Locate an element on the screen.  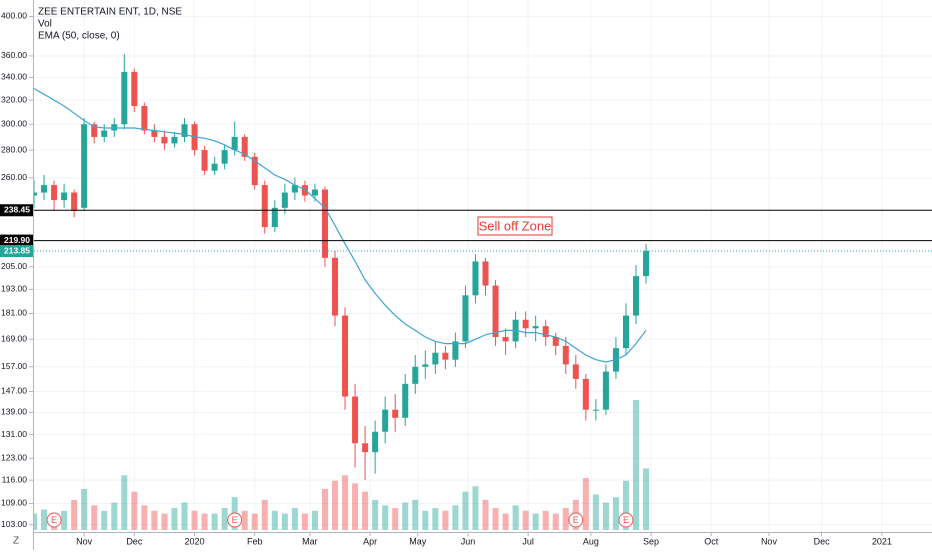
x-tick-label: Oct is located at coordinates (711, 541).